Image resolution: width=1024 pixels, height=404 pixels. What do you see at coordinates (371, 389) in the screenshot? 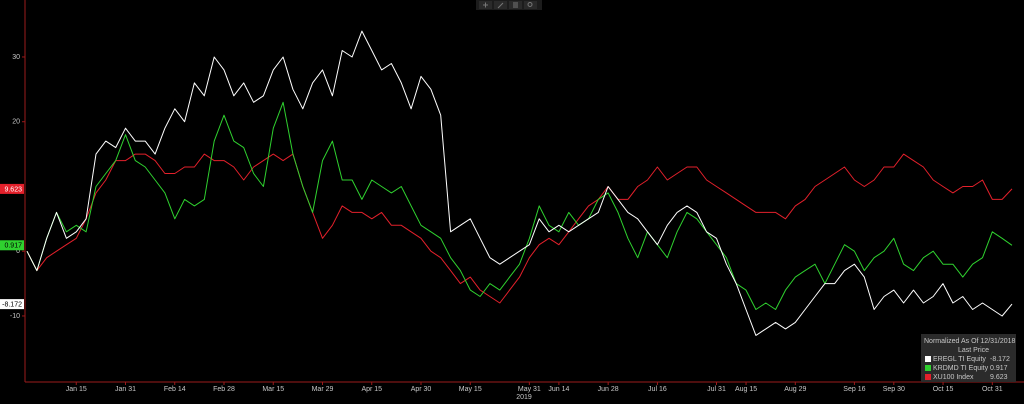
I see `x-tick-label: Apr 15` at bounding box center [371, 389].